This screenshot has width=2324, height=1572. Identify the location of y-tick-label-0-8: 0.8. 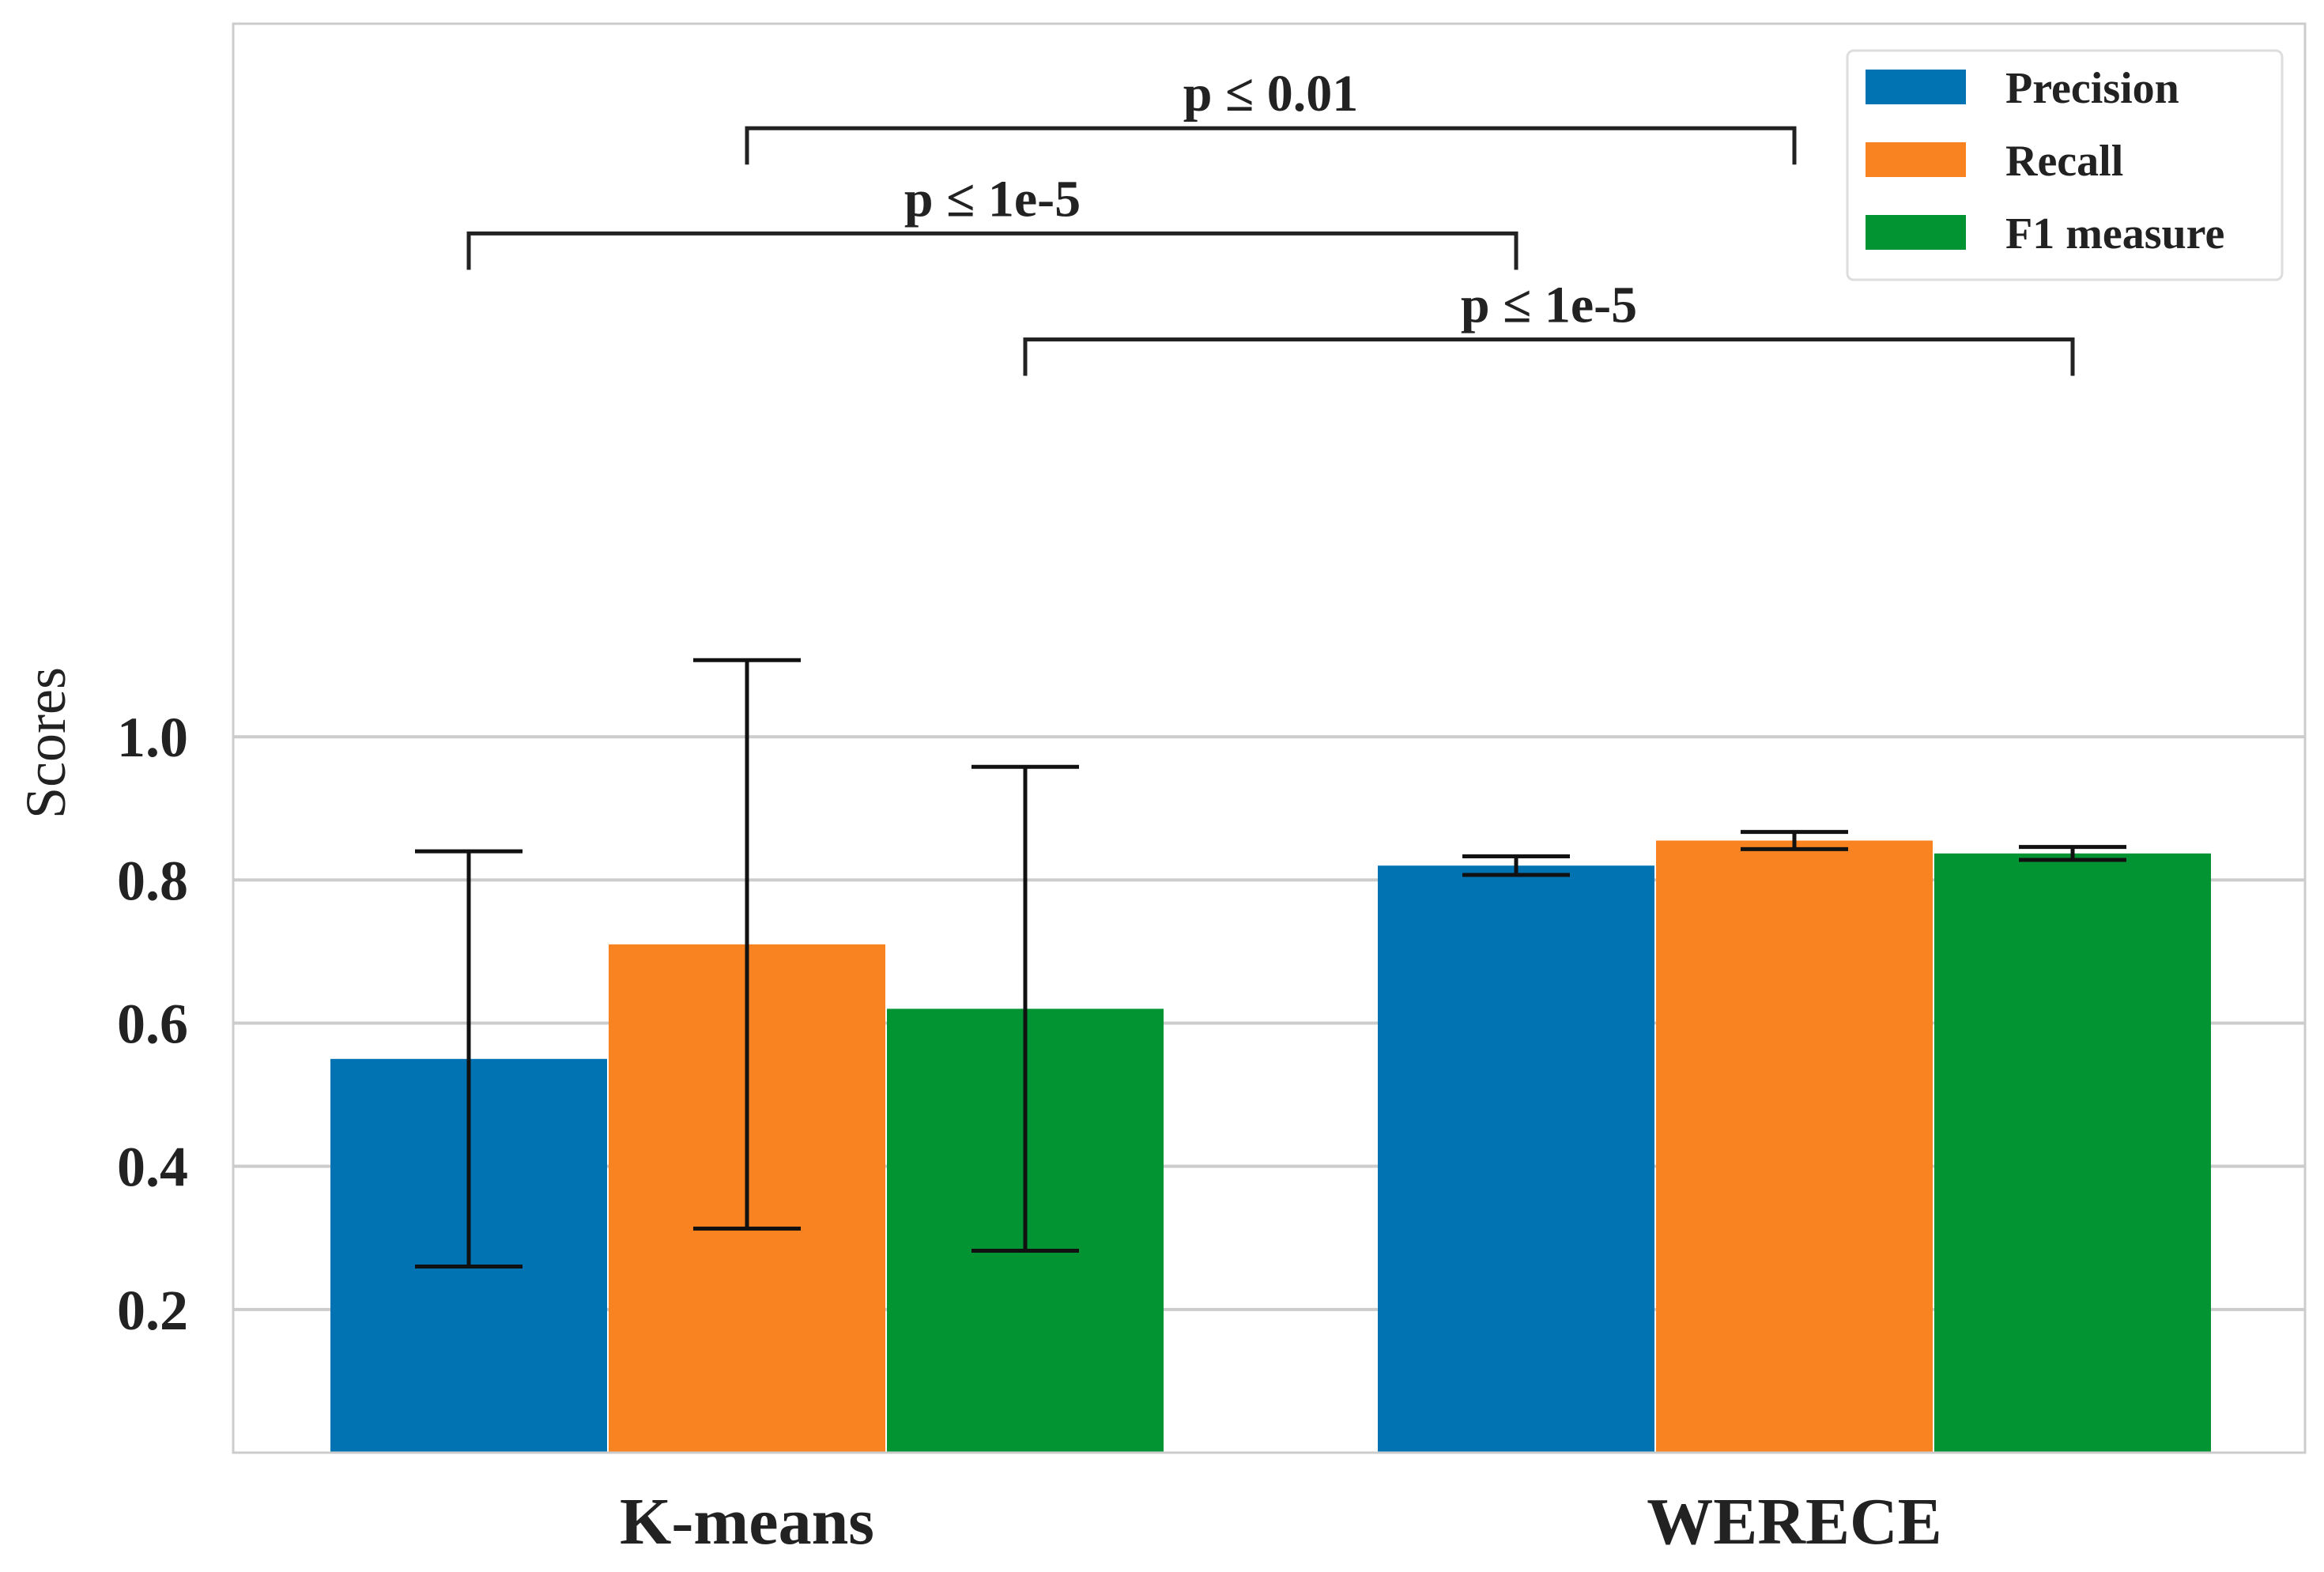
(152, 880).